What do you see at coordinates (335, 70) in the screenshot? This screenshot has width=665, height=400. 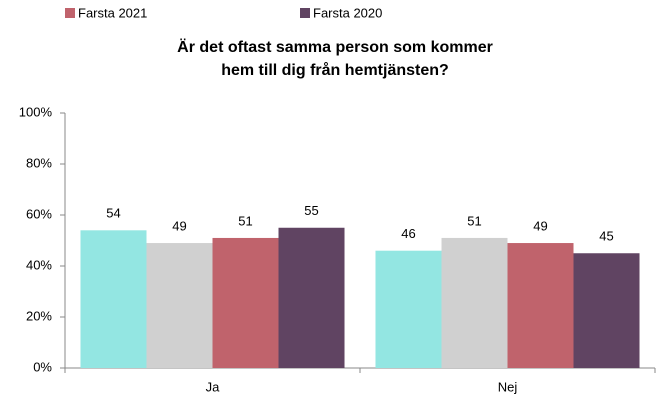 I see `chart-title: hem till dig från hemtjänsten?` at bounding box center [335, 70].